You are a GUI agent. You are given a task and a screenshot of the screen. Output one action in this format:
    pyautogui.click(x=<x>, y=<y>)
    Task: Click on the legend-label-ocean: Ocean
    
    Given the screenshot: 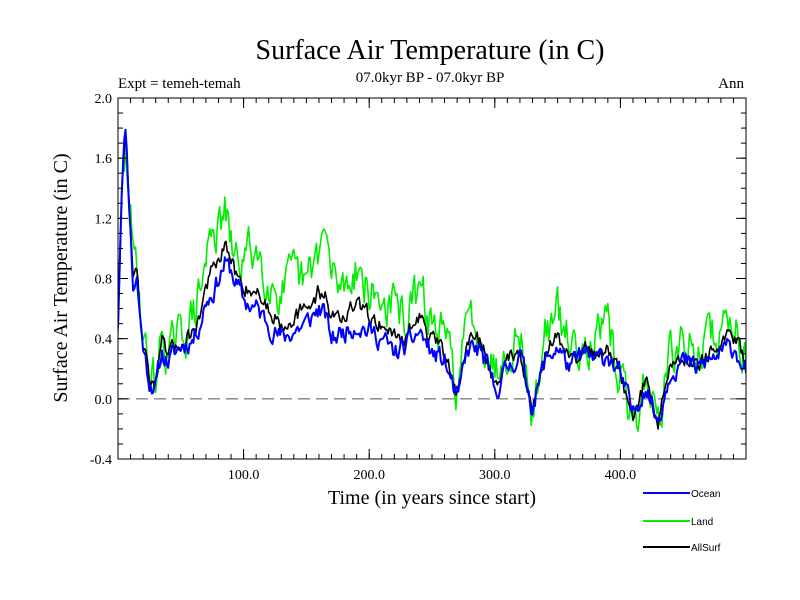 What is the action you would take?
    pyautogui.click(x=705, y=494)
    